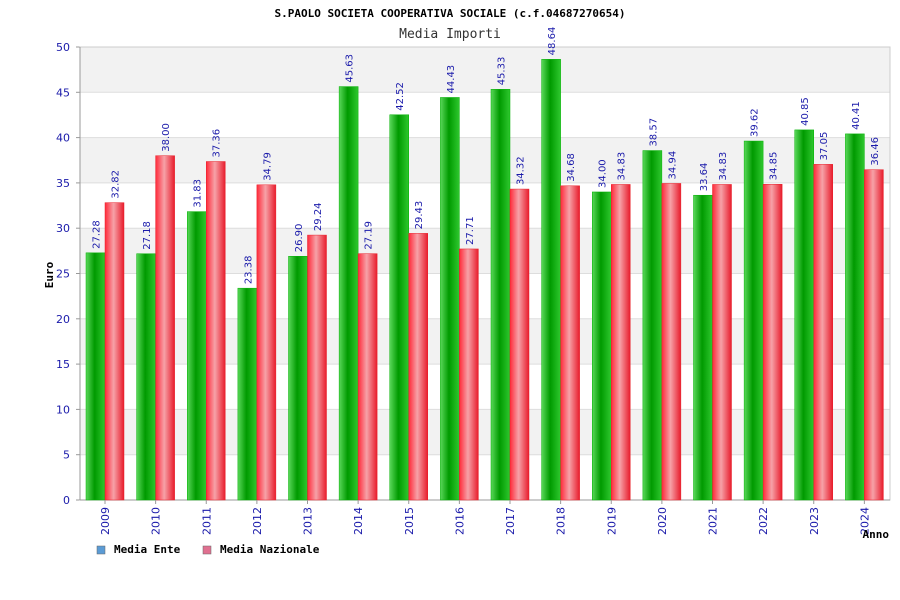 This screenshot has height=600, width=900. I want to click on x-tick-label: 2018, so click(561, 521).